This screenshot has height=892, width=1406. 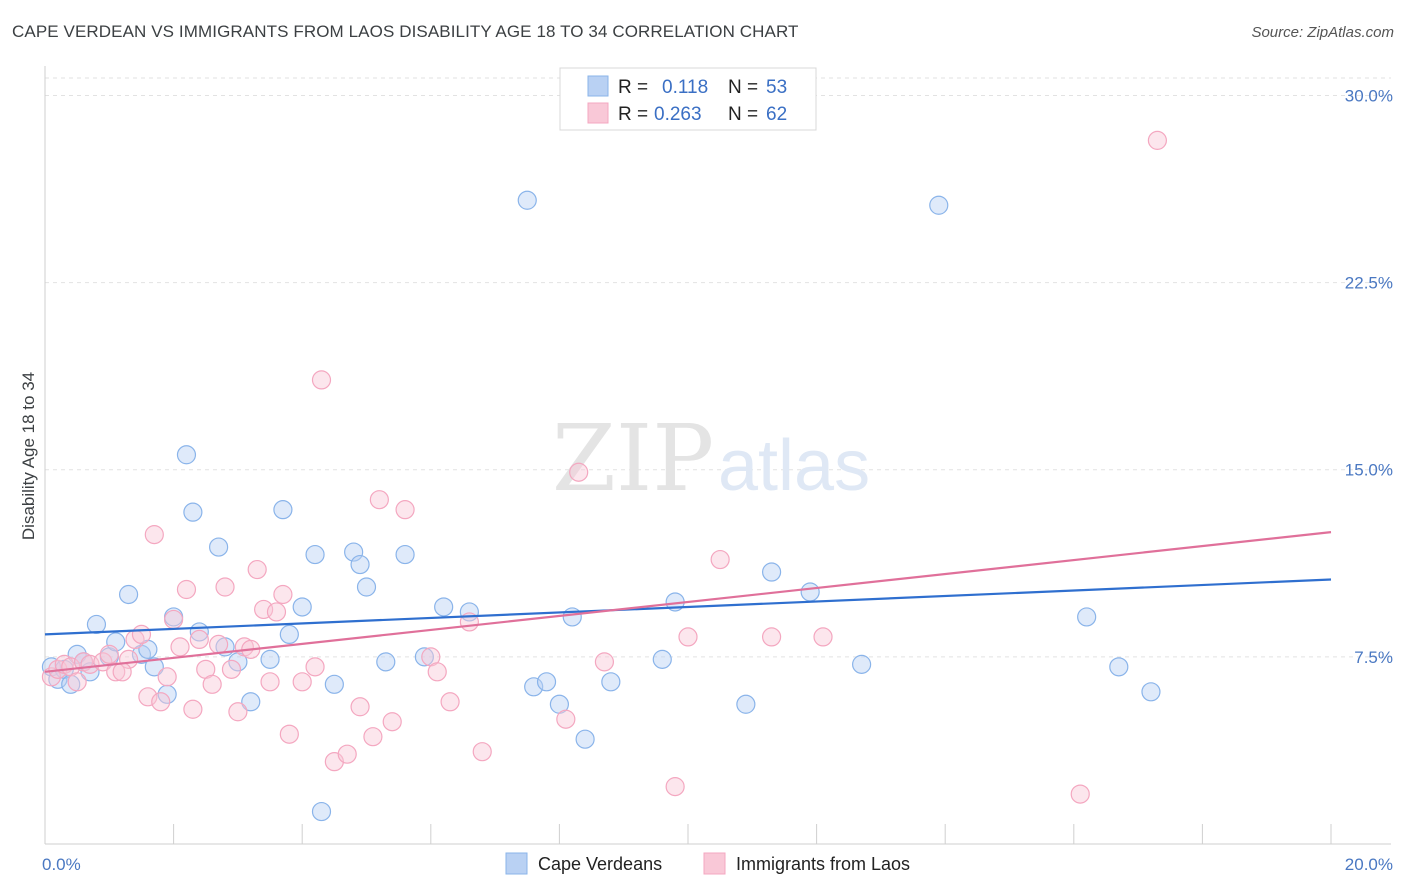 I want to click on source-label: Source: ZipAtlas.com, so click(x=1322, y=32).